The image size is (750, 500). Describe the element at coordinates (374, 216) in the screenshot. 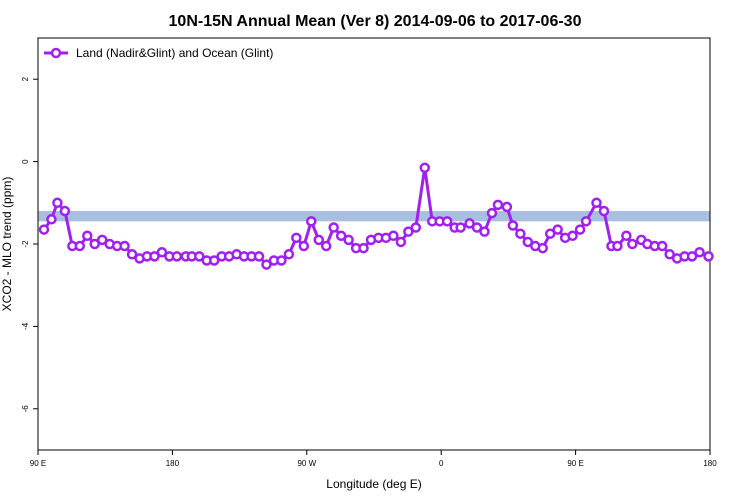

I see `reference-band` at that location.